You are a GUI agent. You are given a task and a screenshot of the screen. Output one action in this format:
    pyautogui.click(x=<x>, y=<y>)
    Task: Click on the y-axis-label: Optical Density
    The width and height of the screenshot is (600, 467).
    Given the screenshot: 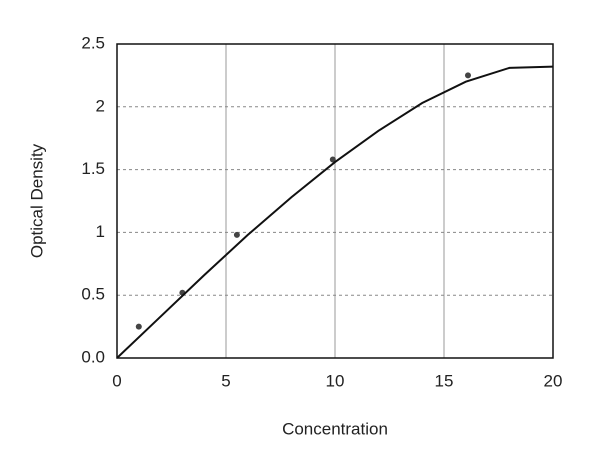 What is the action you would take?
    pyautogui.click(x=36, y=200)
    